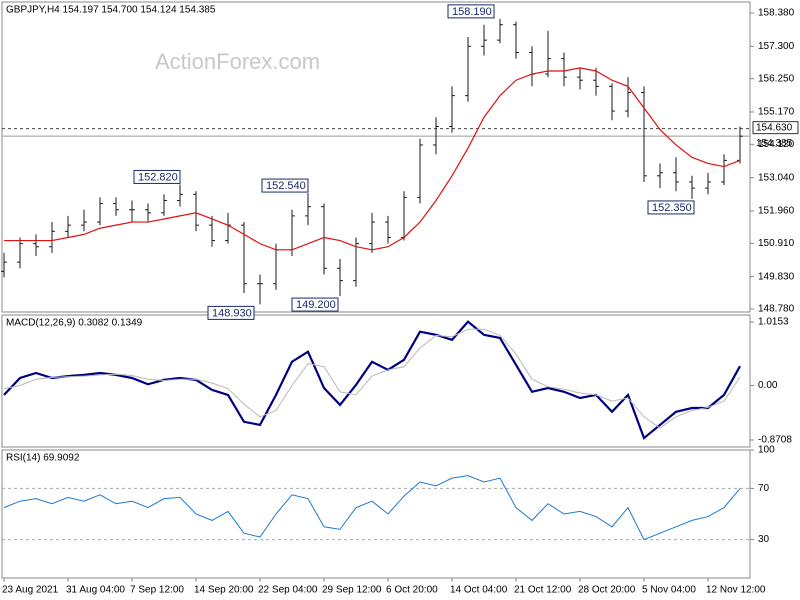 Image resolution: width=800 pixels, height=600 pixels. I want to click on y-tick-label: 1.0153, so click(773, 322).